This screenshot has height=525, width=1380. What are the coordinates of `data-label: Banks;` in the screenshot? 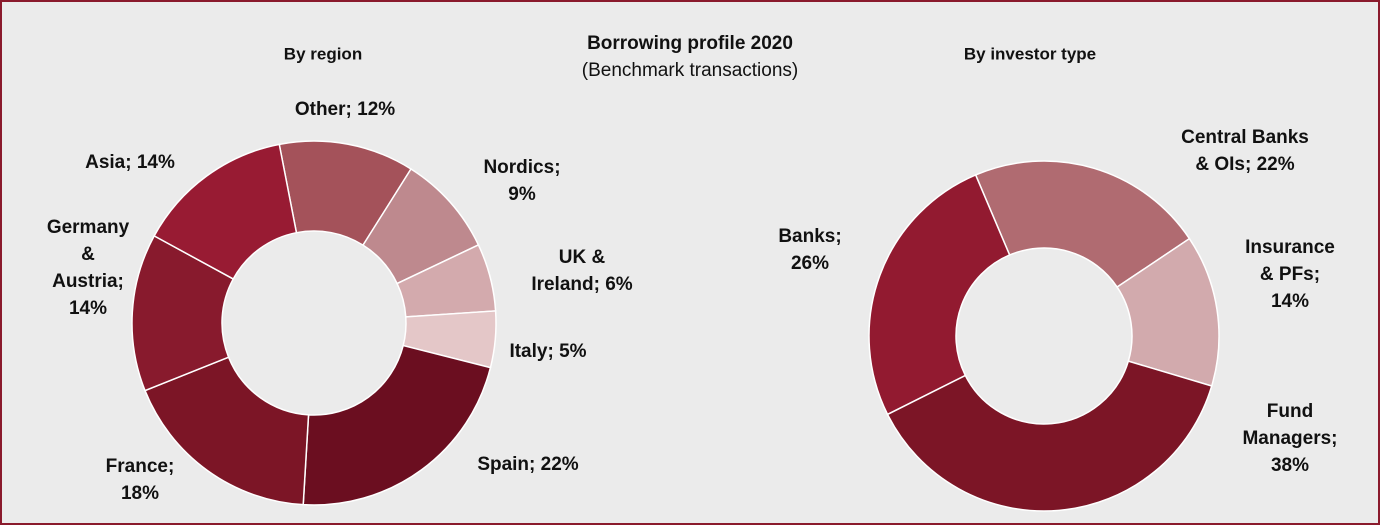 It's located at (809, 236).